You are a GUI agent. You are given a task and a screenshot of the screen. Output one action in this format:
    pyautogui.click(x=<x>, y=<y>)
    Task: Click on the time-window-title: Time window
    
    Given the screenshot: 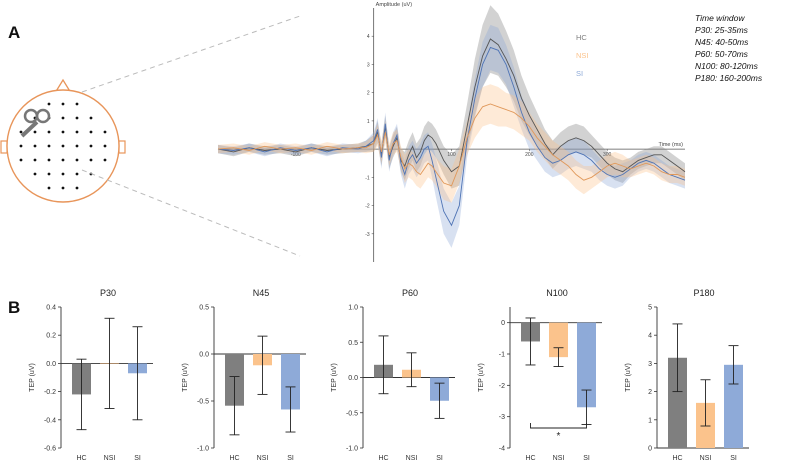 What is the action you would take?
    pyautogui.click(x=720, y=18)
    